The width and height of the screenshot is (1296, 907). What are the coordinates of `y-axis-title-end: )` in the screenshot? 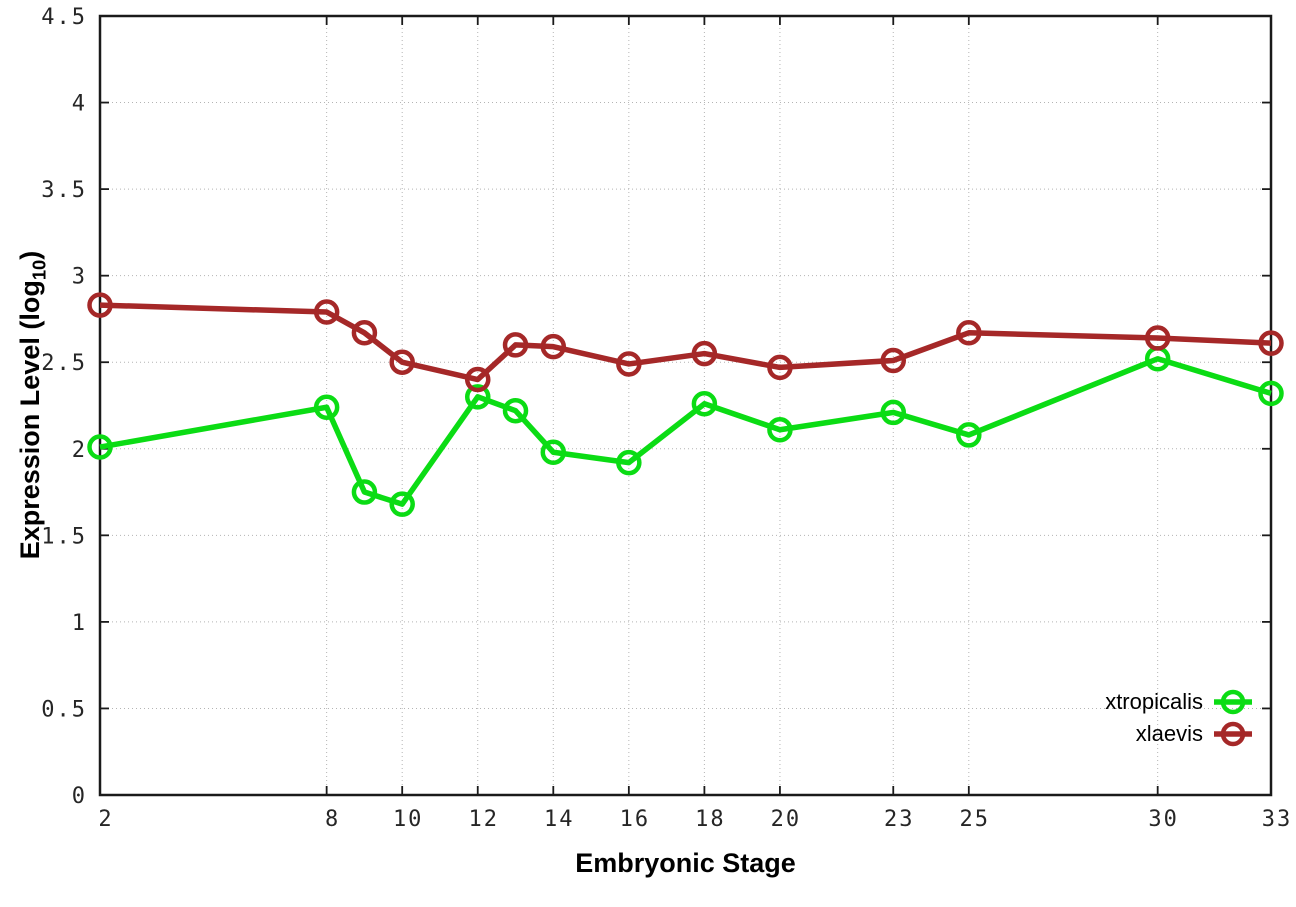 It's located at (30, 255).